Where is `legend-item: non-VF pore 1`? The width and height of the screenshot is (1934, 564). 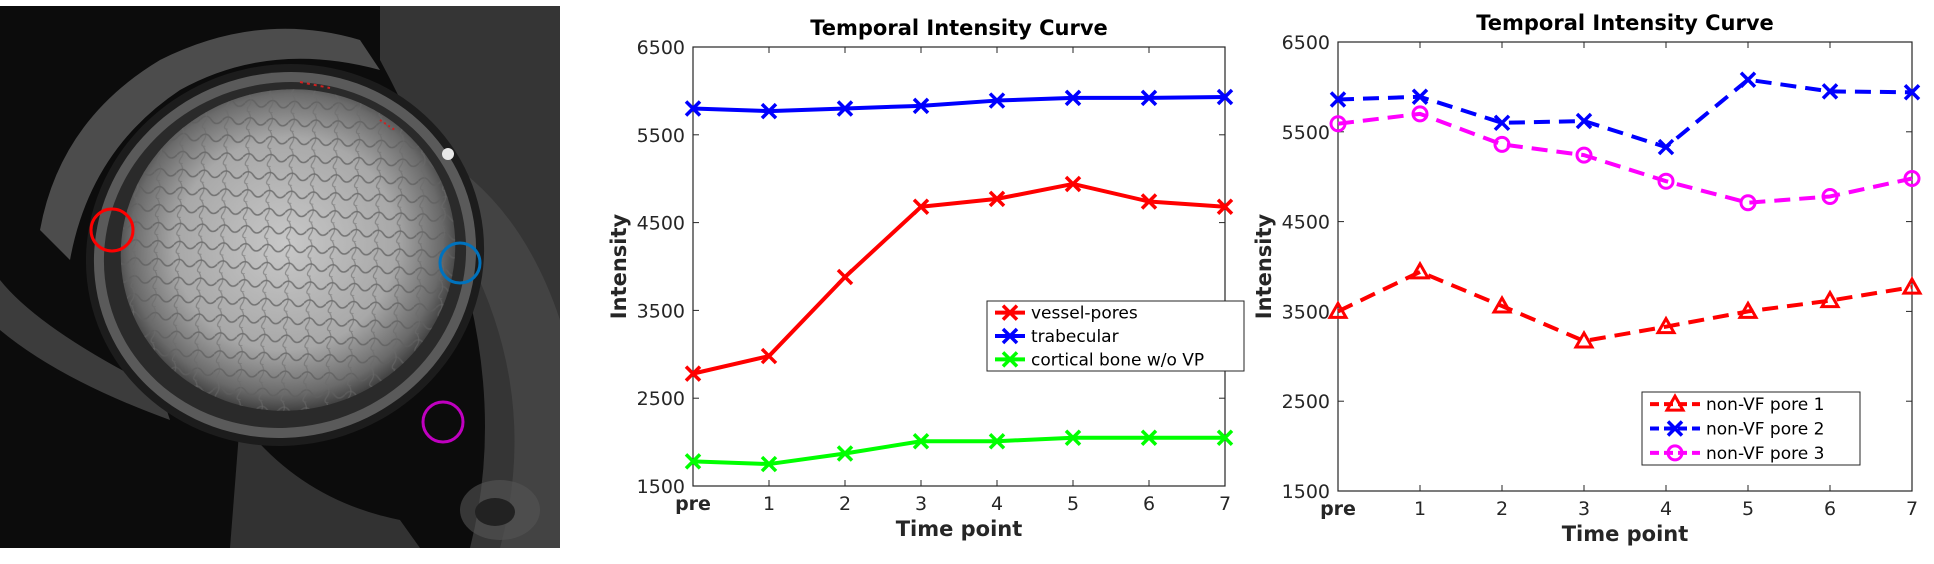 legend-item: non-VF pore 1 is located at coordinates (1737, 404).